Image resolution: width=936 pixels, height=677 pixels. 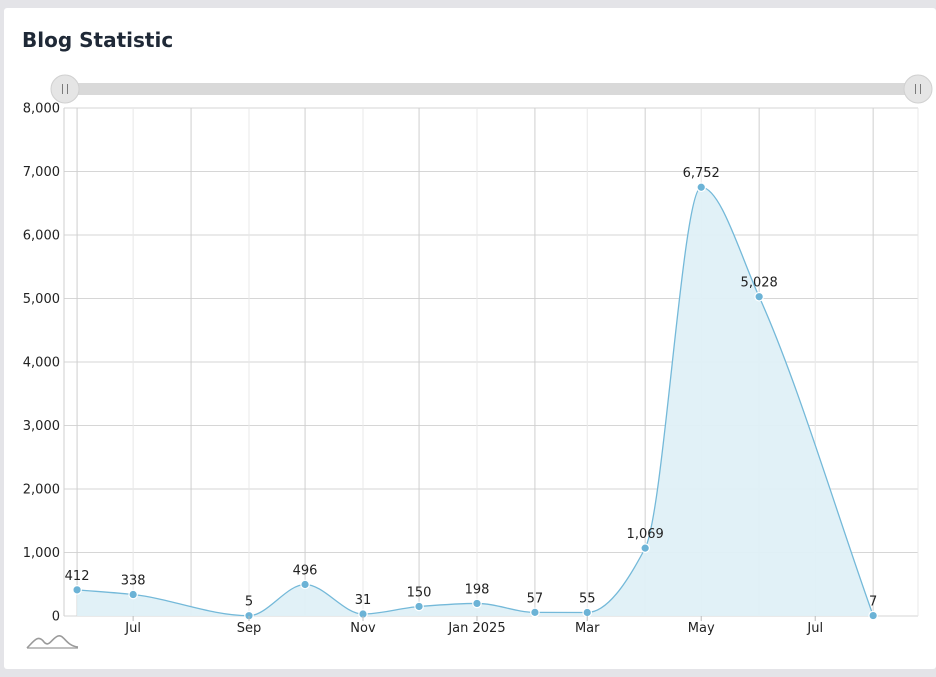 What do you see at coordinates (305, 571) in the screenshot?
I see `data-label: 496` at bounding box center [305, 571].